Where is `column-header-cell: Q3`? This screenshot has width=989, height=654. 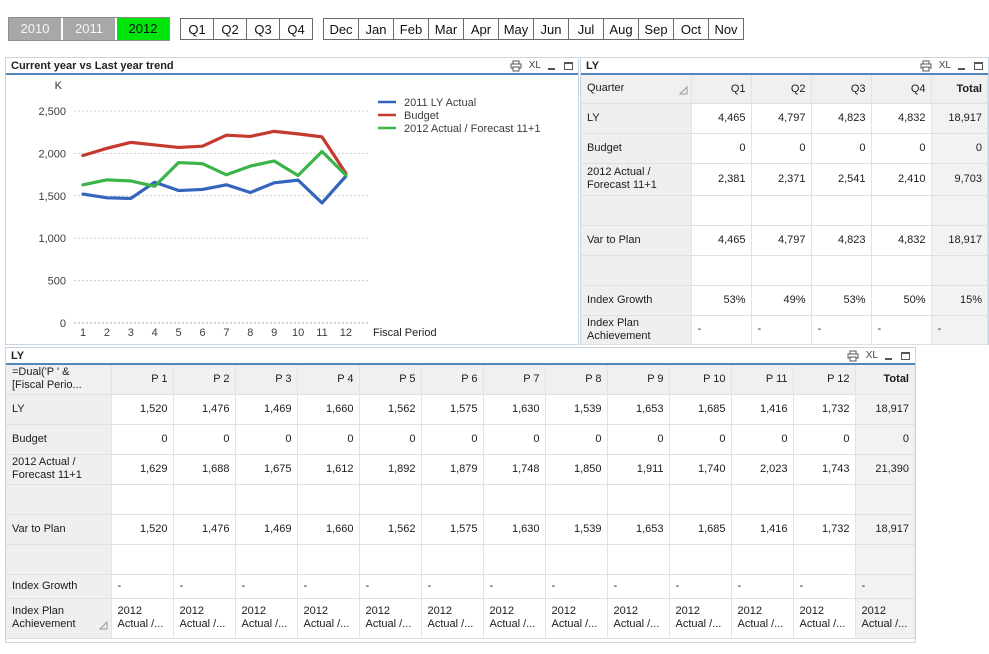
column-header-cell: Q3 is located at coordinates (841, 89).